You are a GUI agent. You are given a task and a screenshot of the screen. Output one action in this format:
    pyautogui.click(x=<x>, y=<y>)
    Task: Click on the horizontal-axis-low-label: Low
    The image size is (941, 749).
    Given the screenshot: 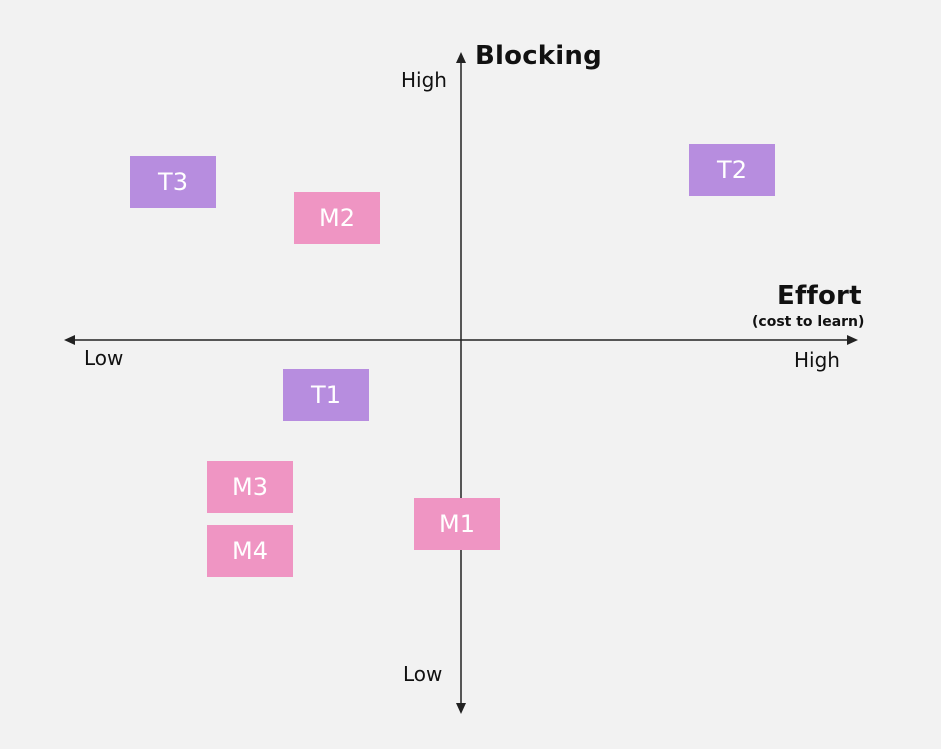 What is the action you would take?
    pyautogui.click(x=104, y=358)
    